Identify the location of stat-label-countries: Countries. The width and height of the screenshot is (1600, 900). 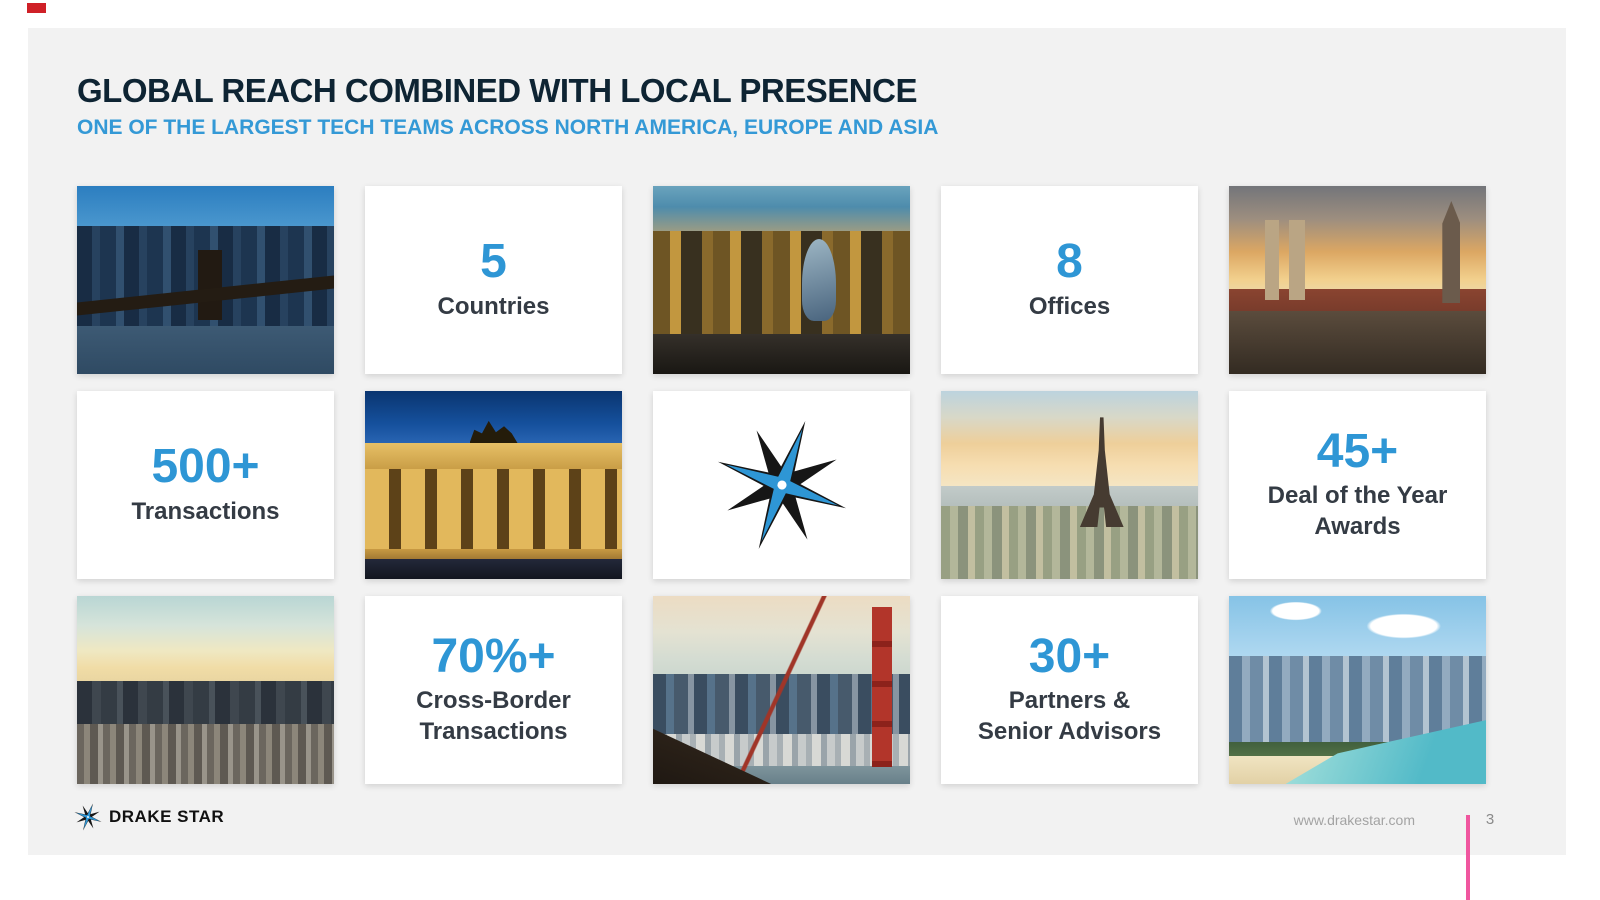
(493, 306).